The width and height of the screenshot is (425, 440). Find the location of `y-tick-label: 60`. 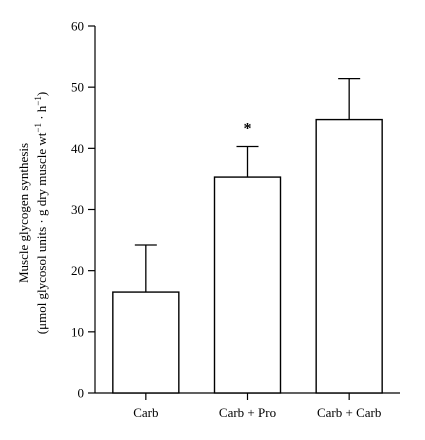

y-tick-label: 60 is located at coordinates (77, 26).